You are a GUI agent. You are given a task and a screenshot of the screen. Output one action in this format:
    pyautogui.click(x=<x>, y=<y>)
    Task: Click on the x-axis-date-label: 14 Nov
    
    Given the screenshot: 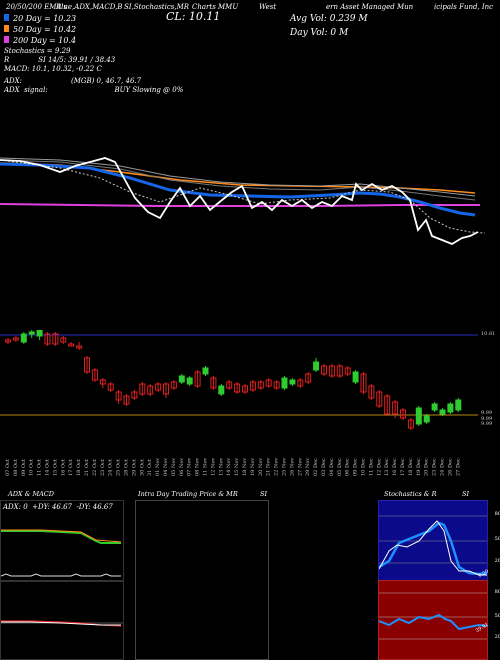 What is the action you would take?
    pyautogui.click(x=229, y=467)
    